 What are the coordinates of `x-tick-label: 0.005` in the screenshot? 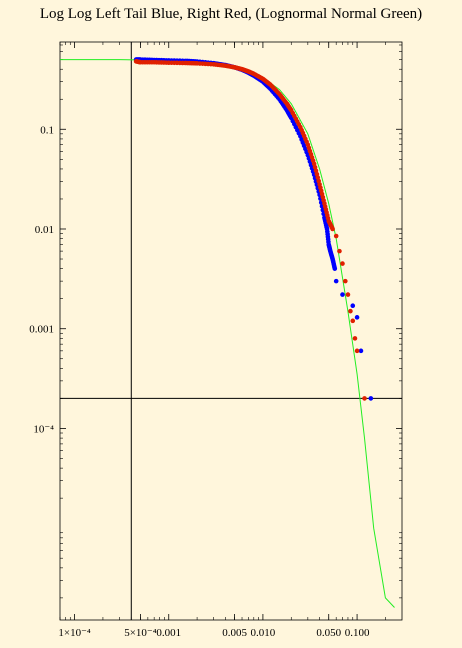 It's located at (234, 633).